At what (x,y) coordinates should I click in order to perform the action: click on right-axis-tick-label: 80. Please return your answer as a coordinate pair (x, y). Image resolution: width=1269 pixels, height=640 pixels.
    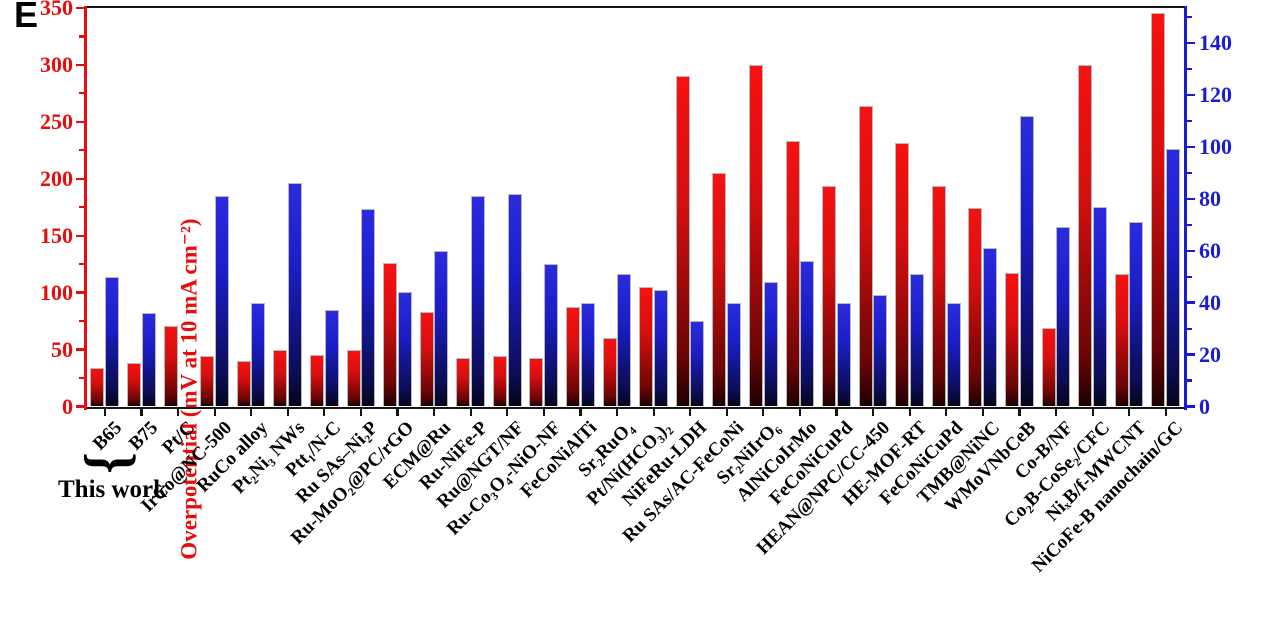
    Looking at the image, I should click on (1210, 198).